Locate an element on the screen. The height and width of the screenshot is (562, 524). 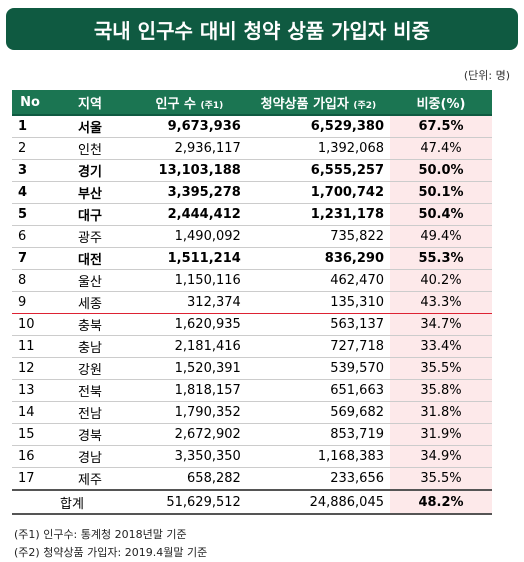
cell: 569,682 is located at coordinates (318, 412).